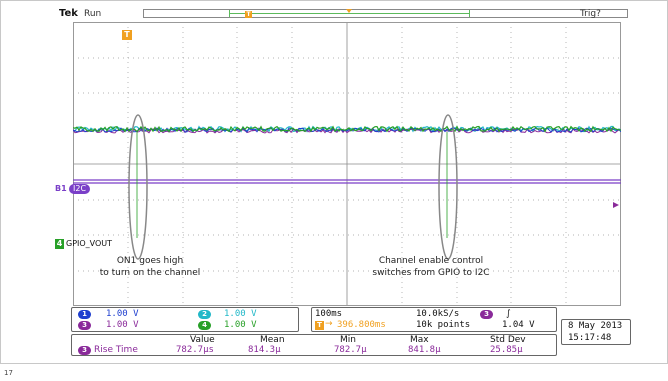 The width and height of the screenshot is (668, 381). Describe the element at coordinates (334, 363) in the screenshot. I see `page-border-bottom` at that location.